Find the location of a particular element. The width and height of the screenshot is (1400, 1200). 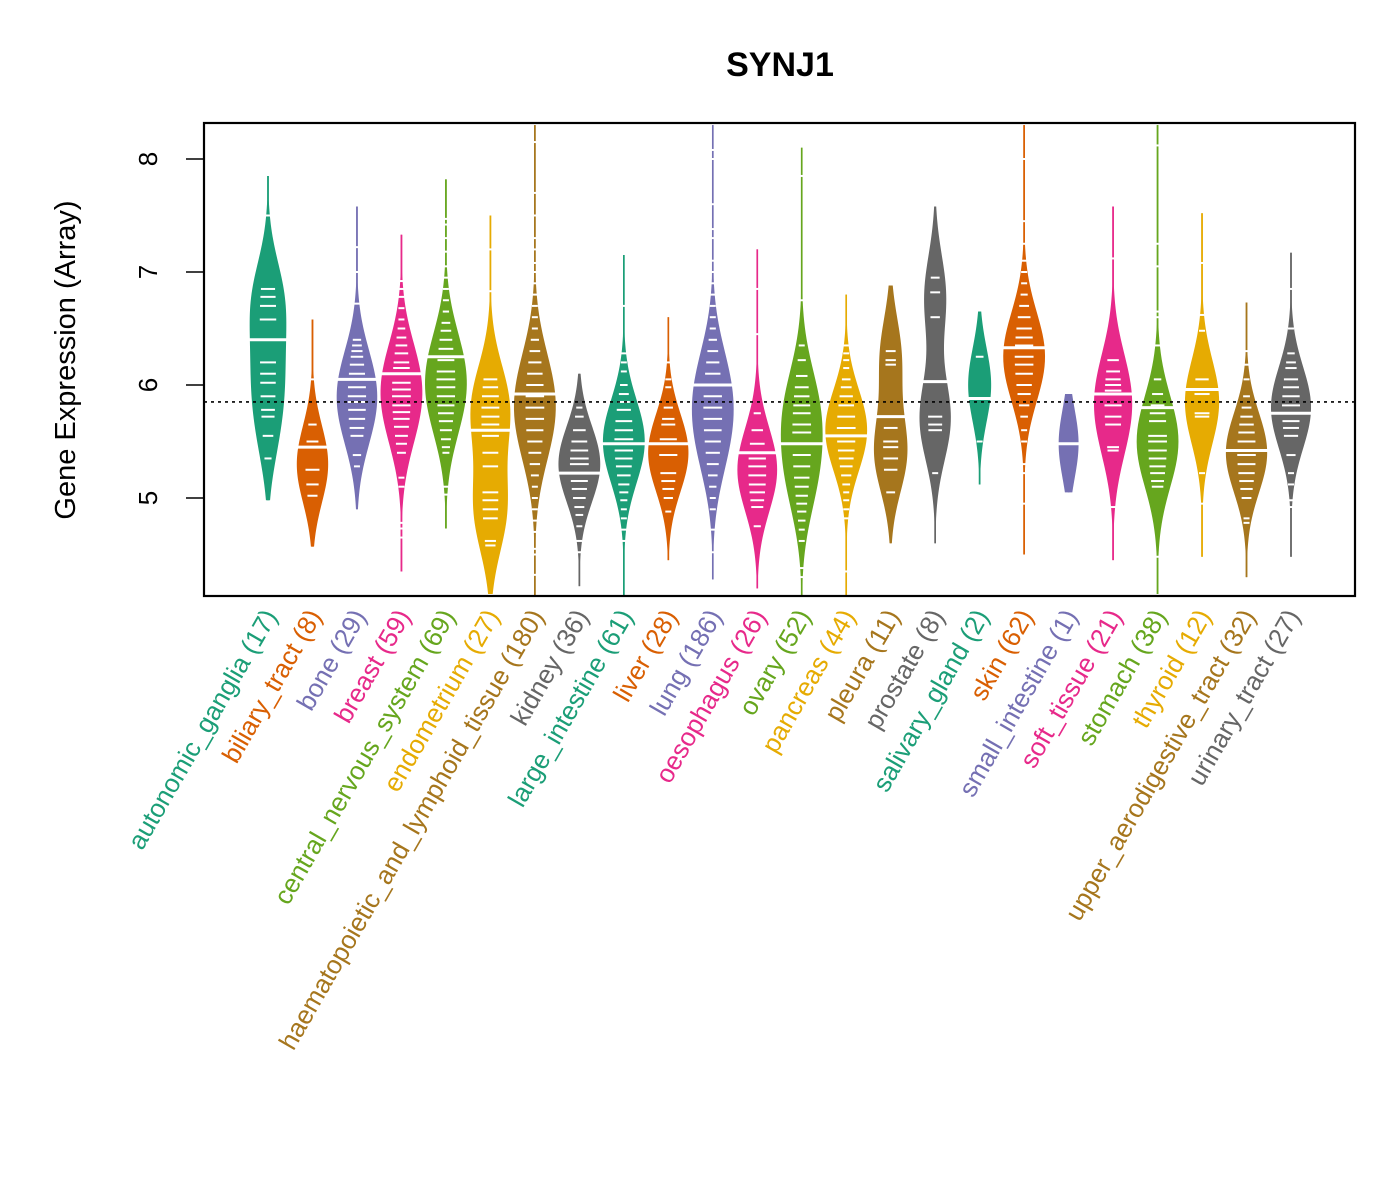

violin-lung is located at coordinates (712, 352).